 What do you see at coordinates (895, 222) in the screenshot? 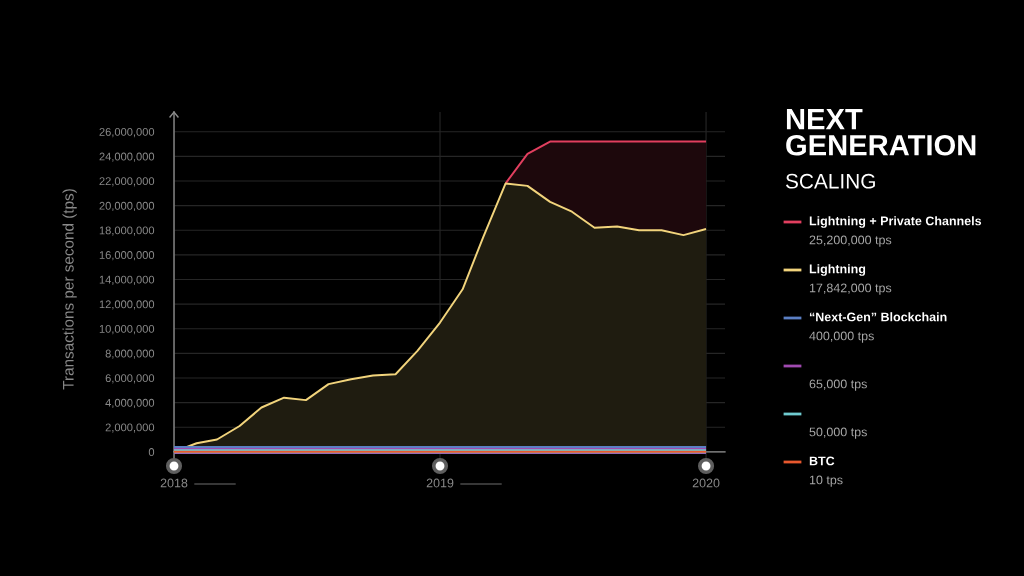
I see `legend-label: Lightning + Private Channels` at bounding box center [895, 222].